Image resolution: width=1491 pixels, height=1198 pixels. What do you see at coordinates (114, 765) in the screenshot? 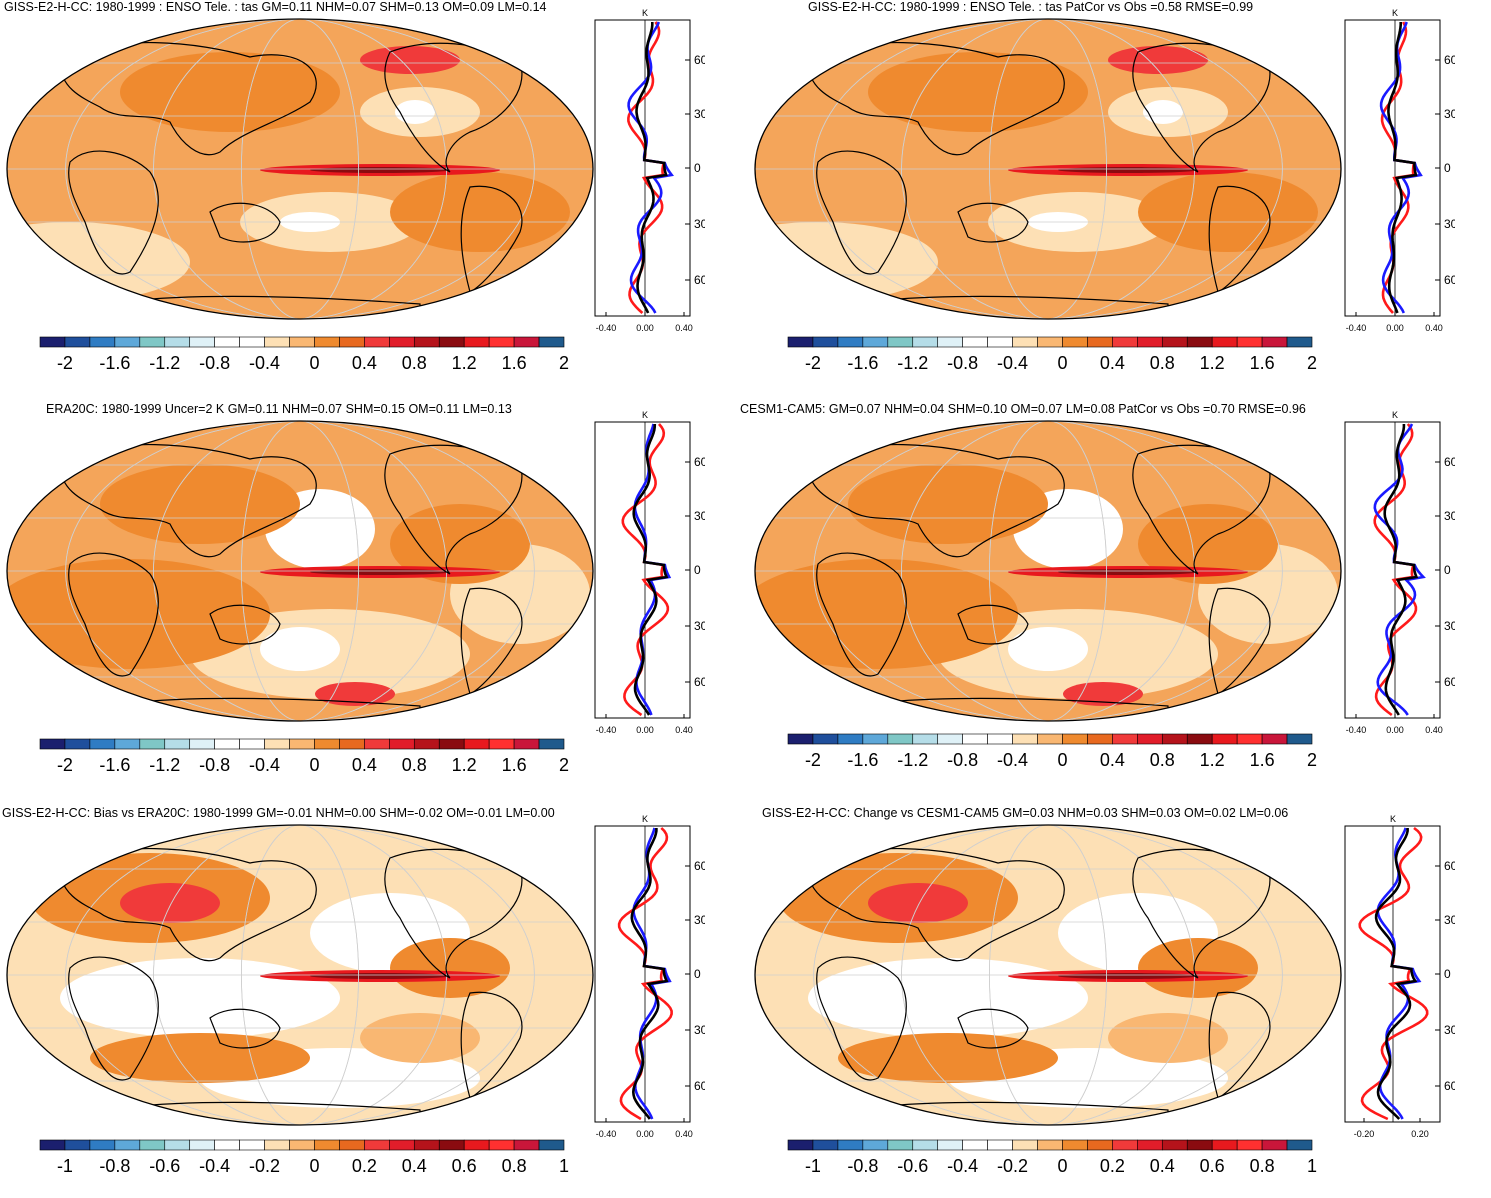
I see `colorbar-tick-label: -1.6` at bounding box center [114, 765].